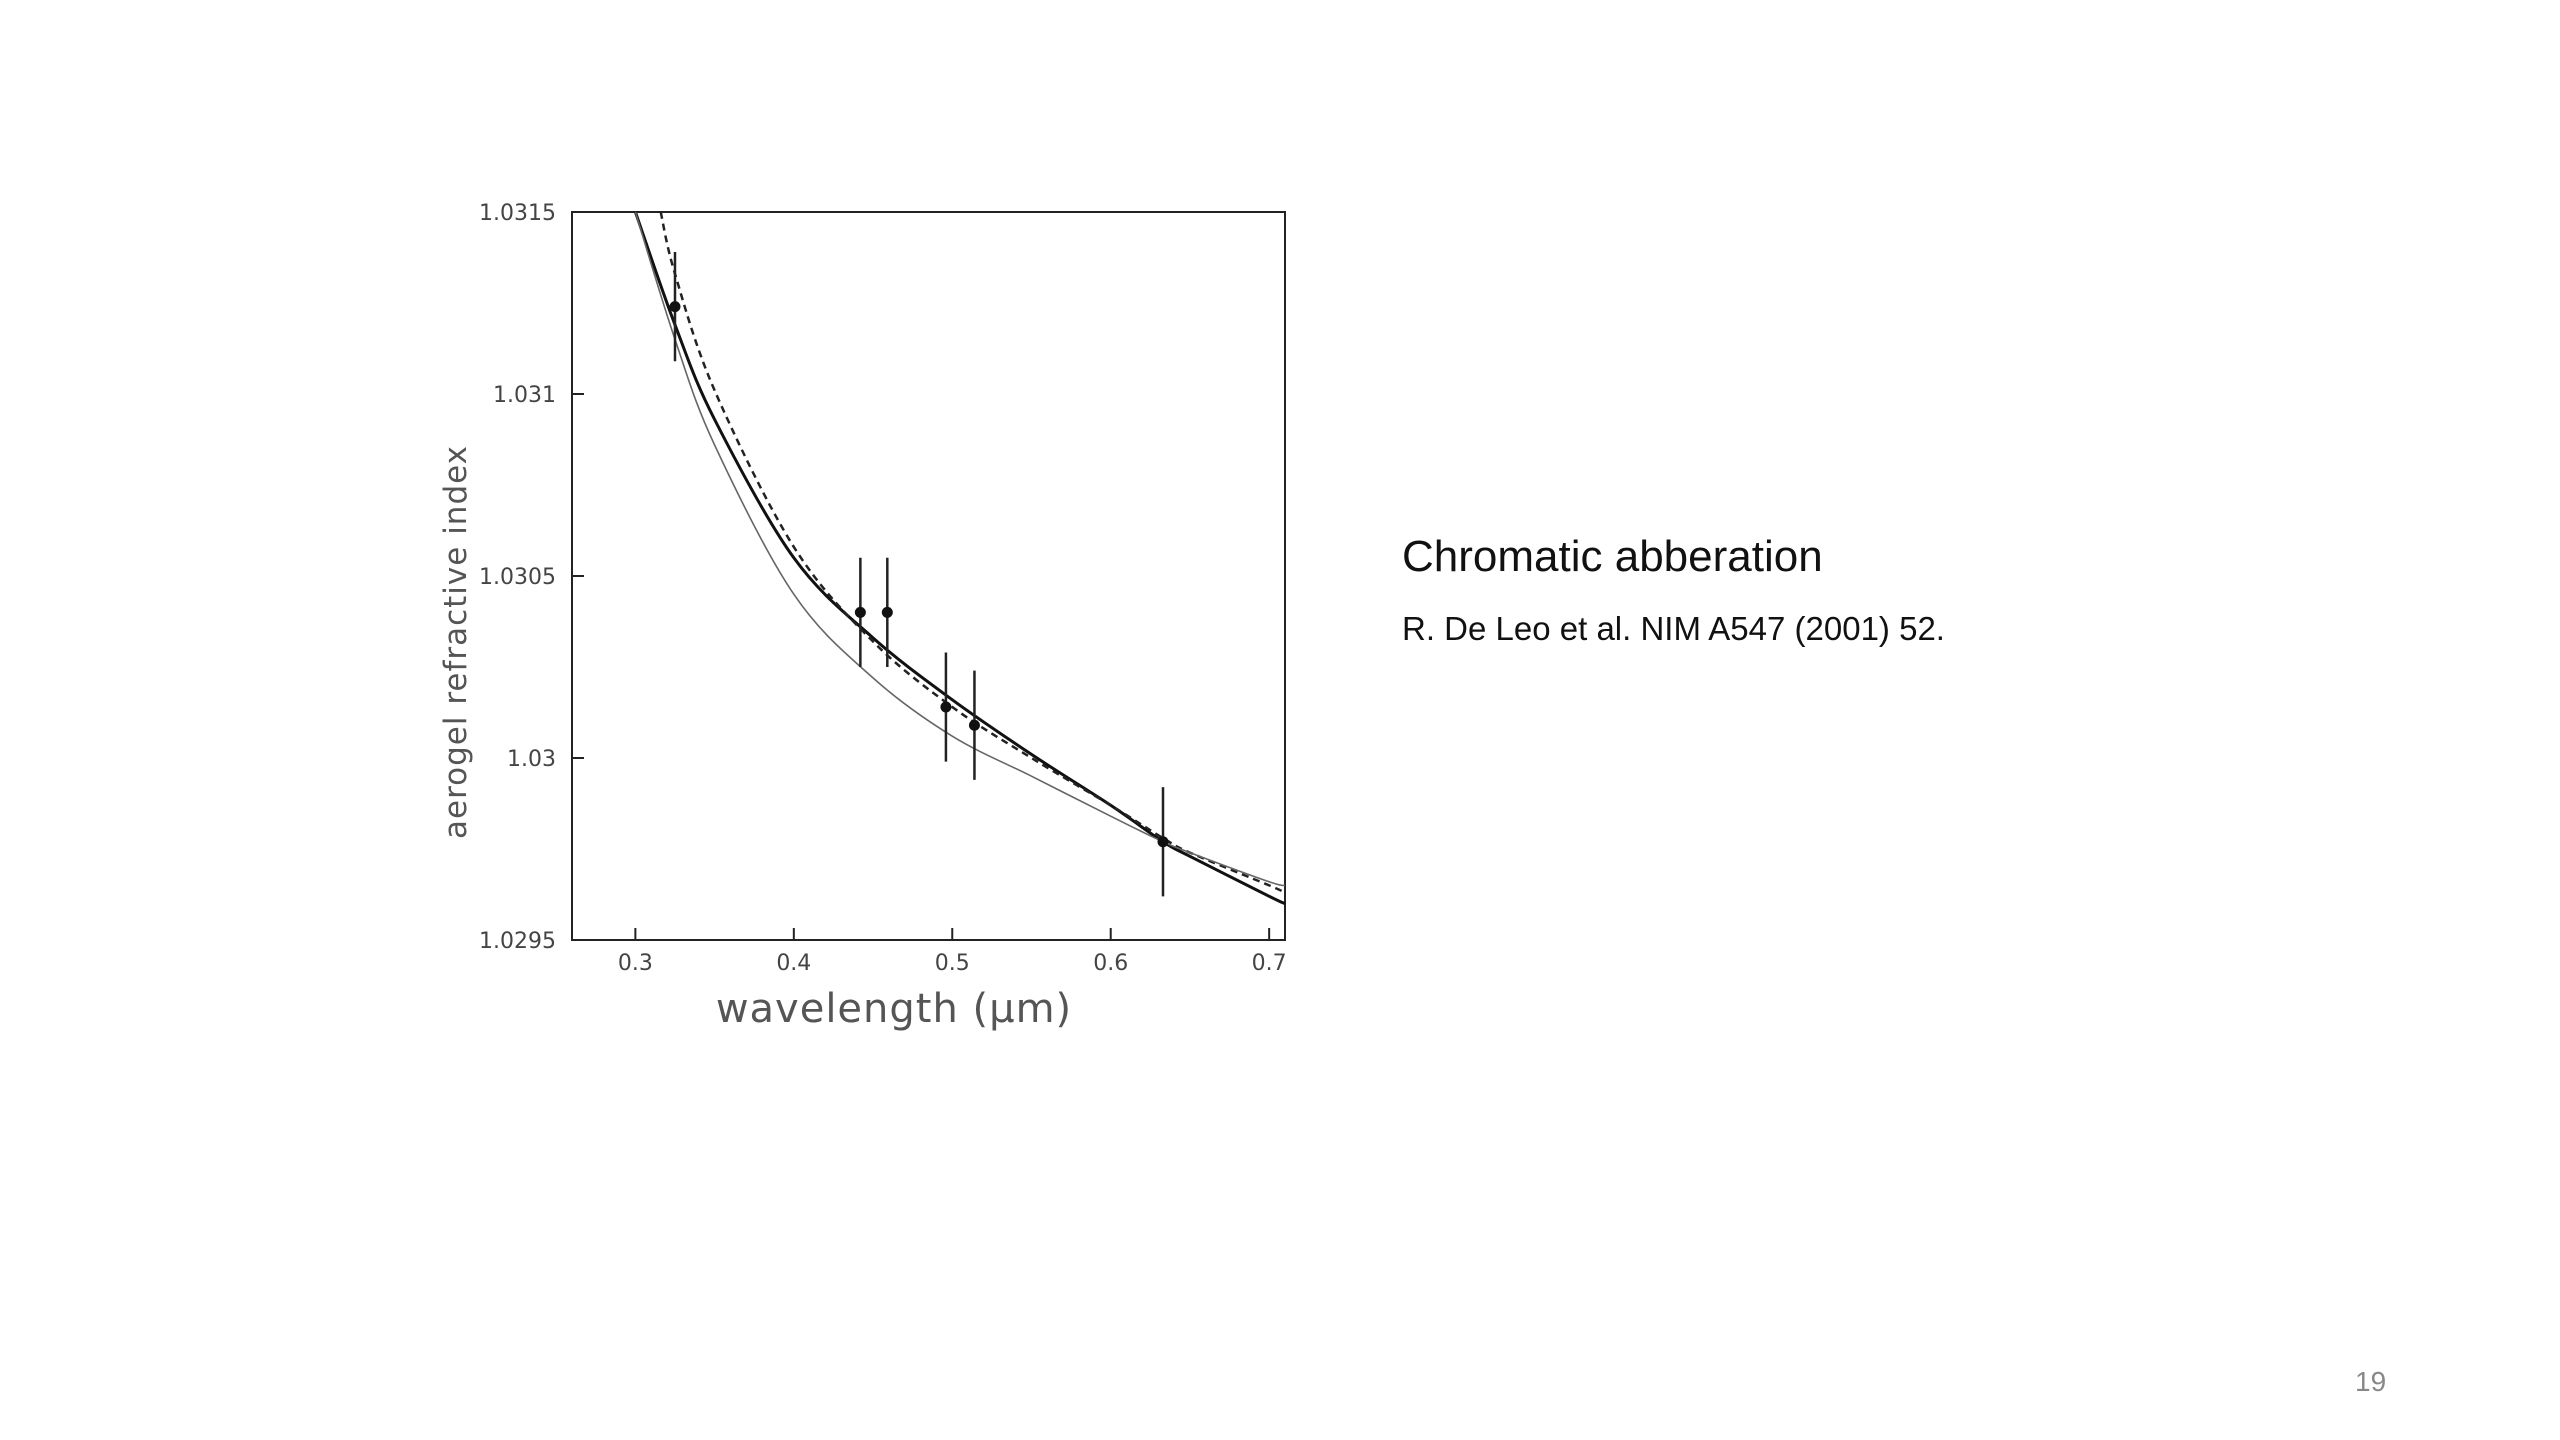 Image resolution: width=2560 pixels, height=1440 pixels. What do you see at coordinates (1673, 628) in the screenshot?
I see `slide-citation: R. De Leo et al. NIM A547 (2001) 52.` at bounding box center [1673, 628].